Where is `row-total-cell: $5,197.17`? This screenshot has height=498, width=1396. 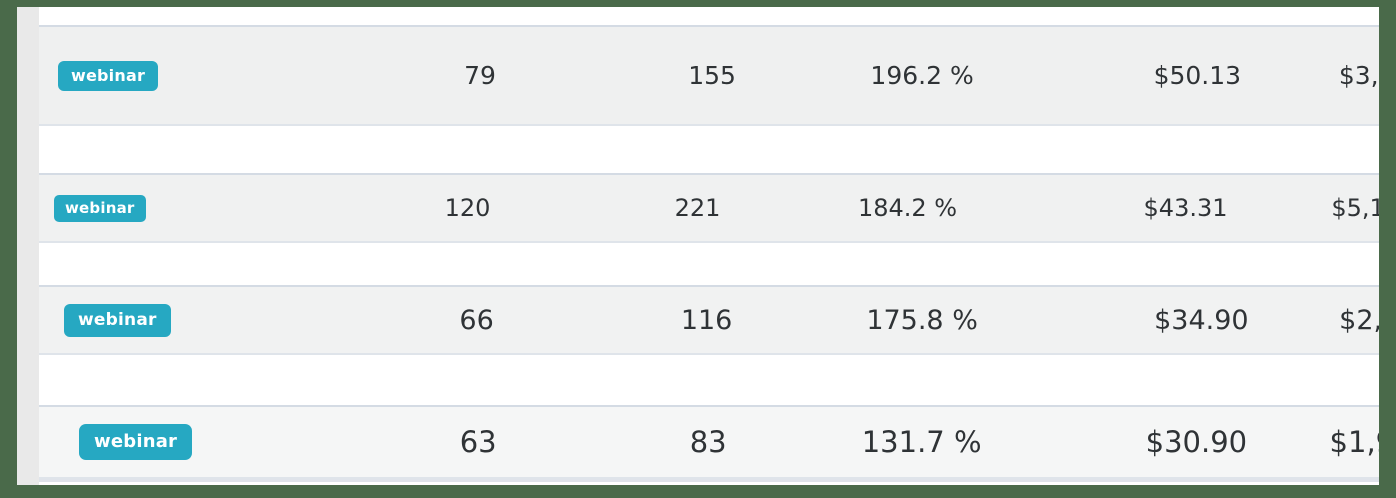
row-total-cell: $5,197.17 is located at coordinates (1355, 208).